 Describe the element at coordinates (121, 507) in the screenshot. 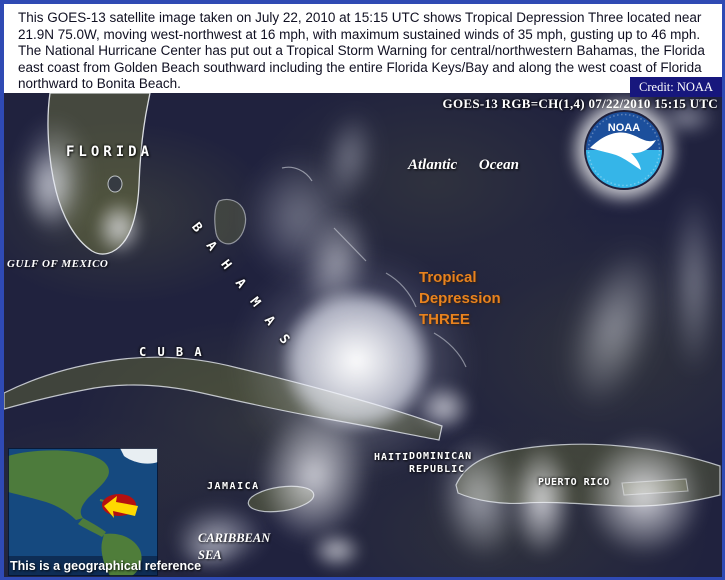

I see `location-arrow-icon` at that location.